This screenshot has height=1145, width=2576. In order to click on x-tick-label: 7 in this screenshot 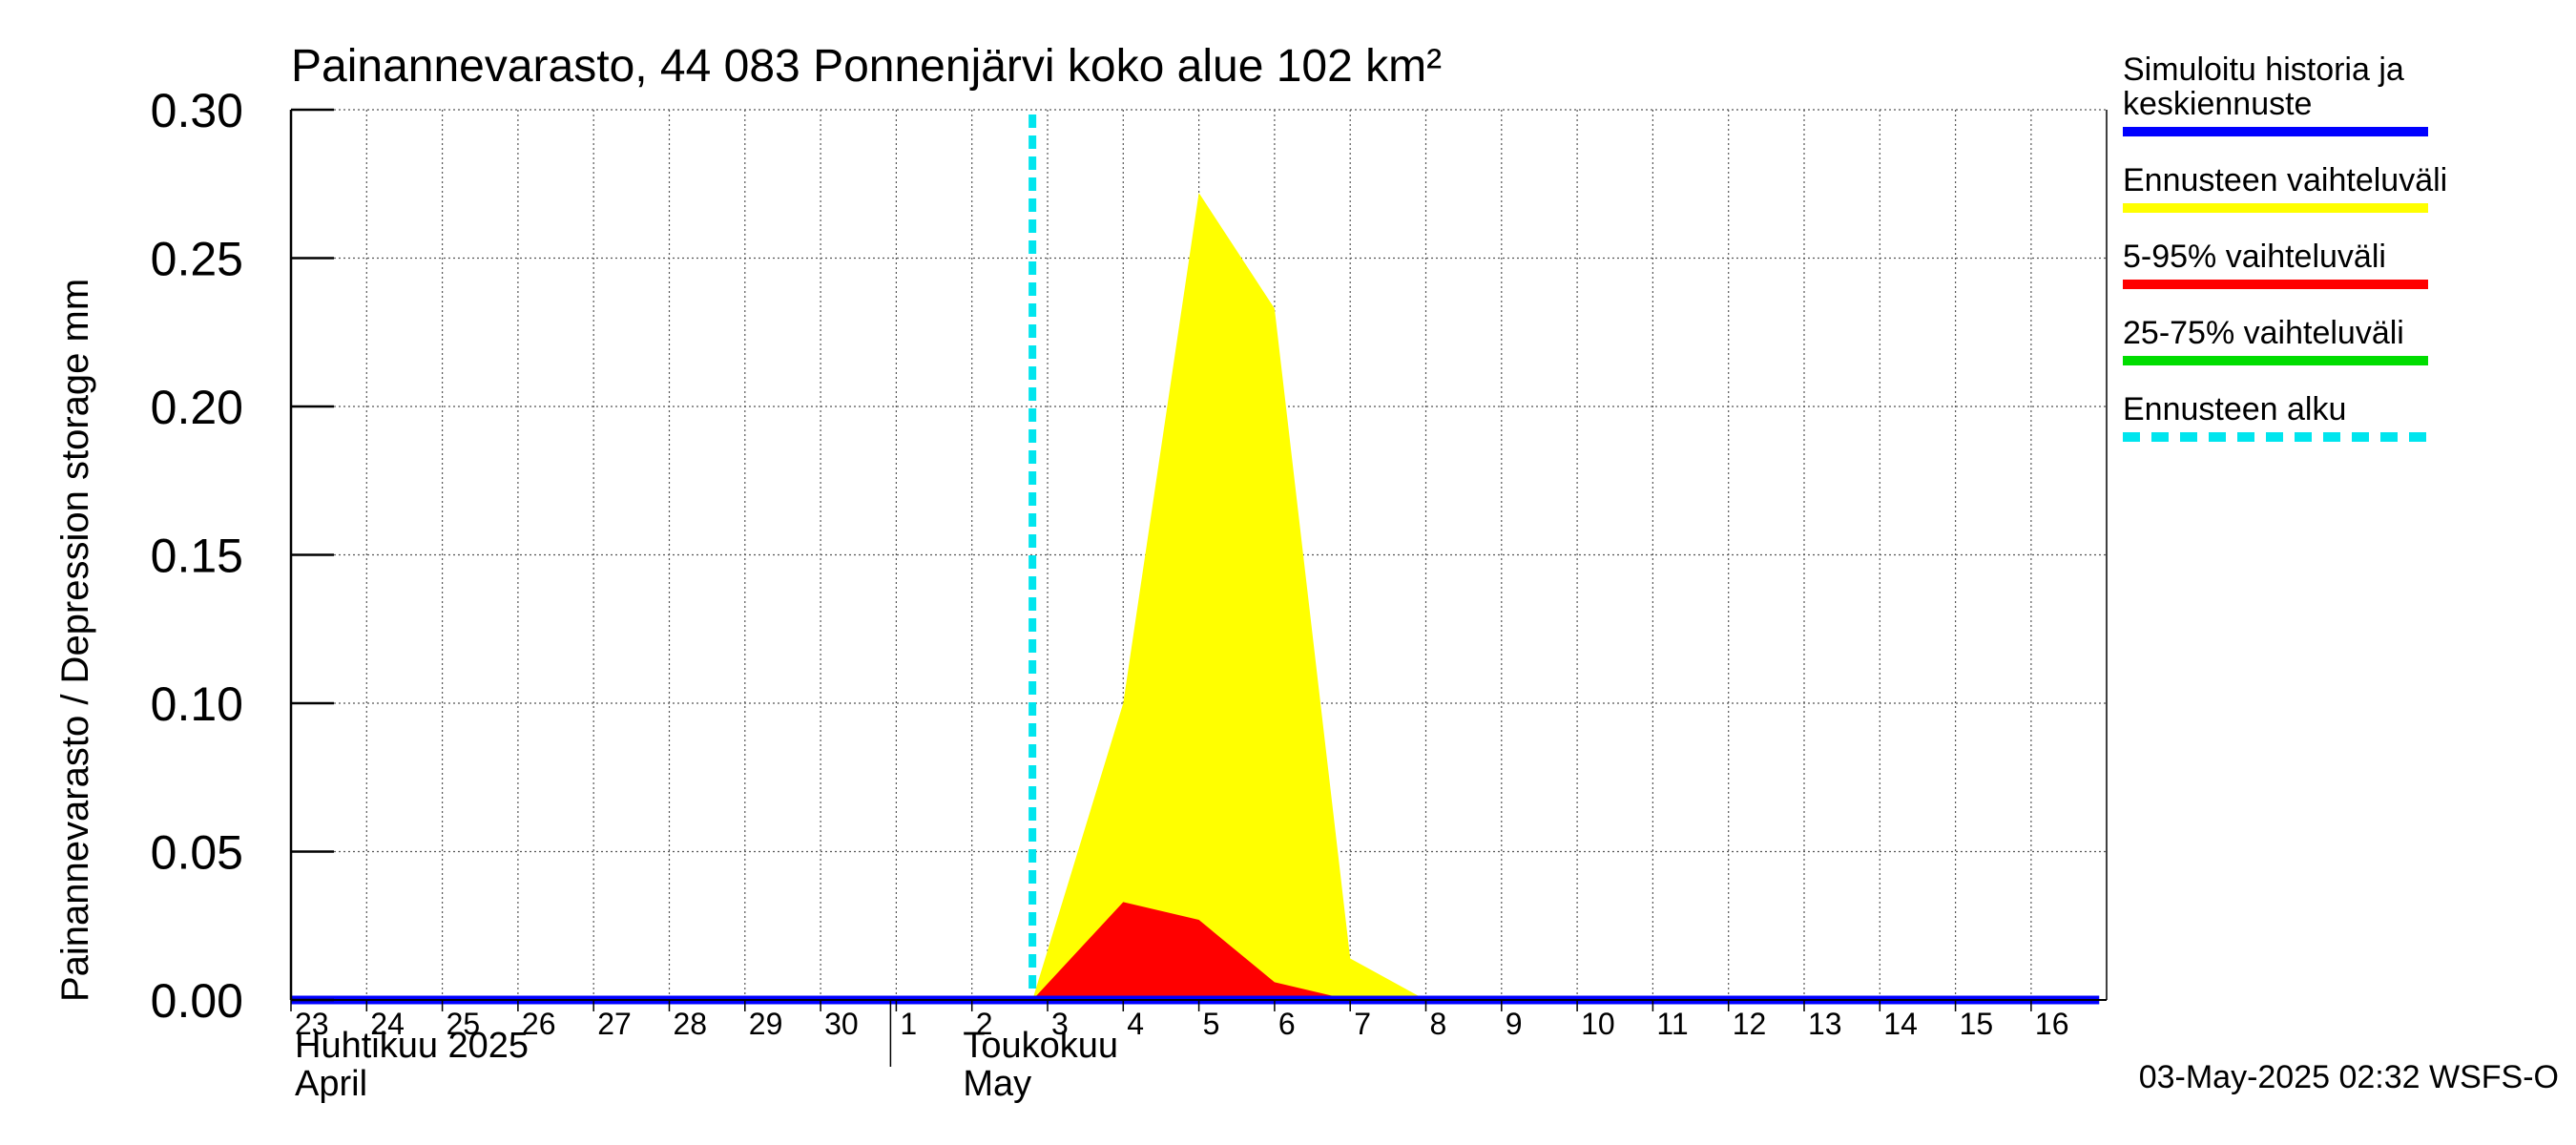, I will do `click(1362, 1024)`.